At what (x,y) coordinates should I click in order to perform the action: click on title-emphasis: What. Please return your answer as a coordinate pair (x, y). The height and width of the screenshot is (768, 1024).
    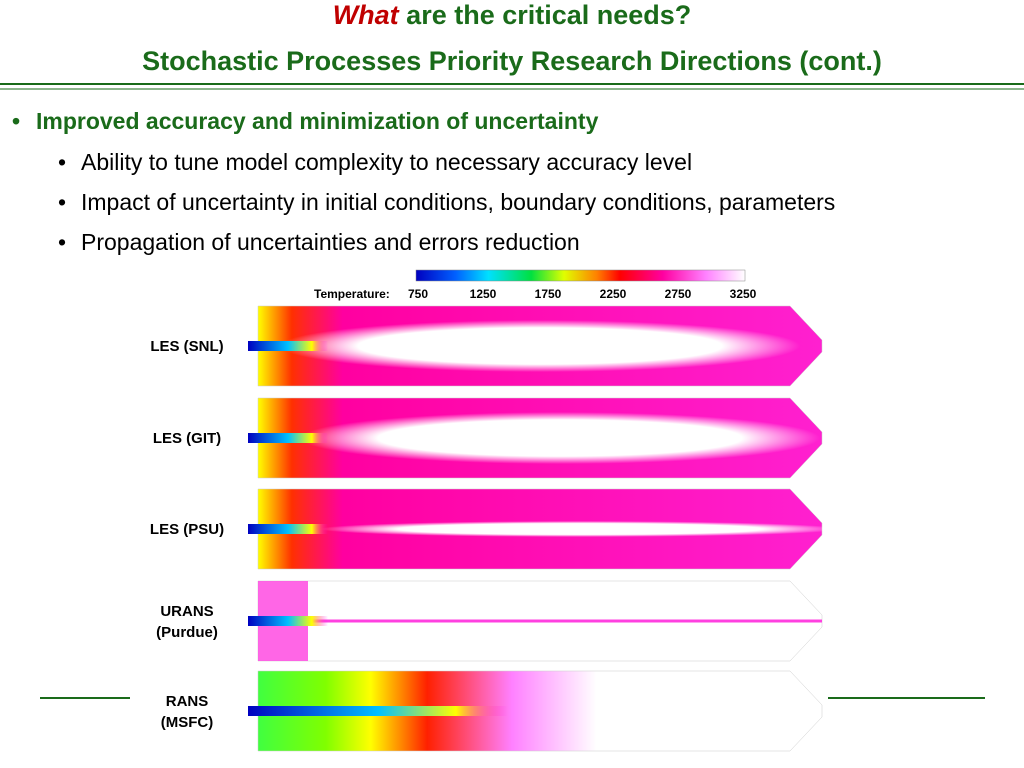
    Looking at the image, I should click on (366, 15).